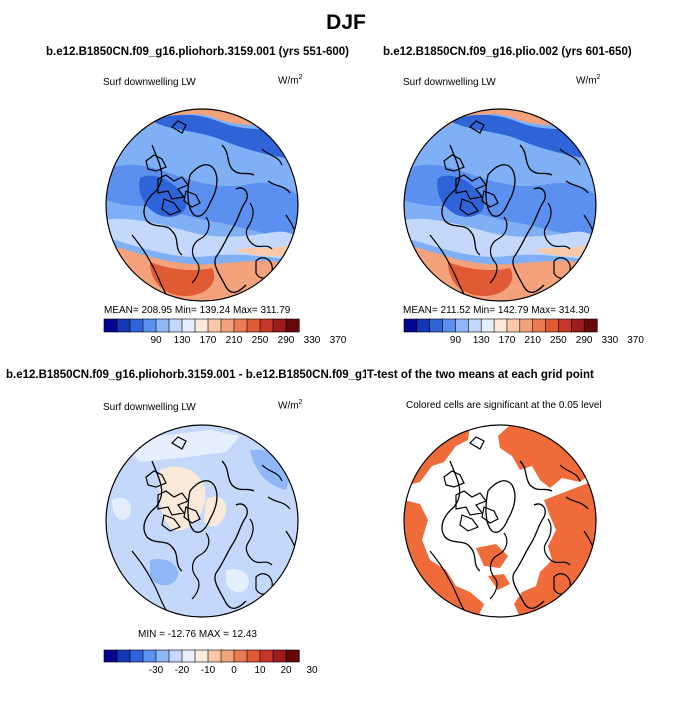 The image size is (692, 702). What do you see at coordinates (197, 310) in the screenshot?
I see `panel1-stats: MEAN= 208.95 Min= 139.24 Max= 311.79` at bounding box center [197, 310].